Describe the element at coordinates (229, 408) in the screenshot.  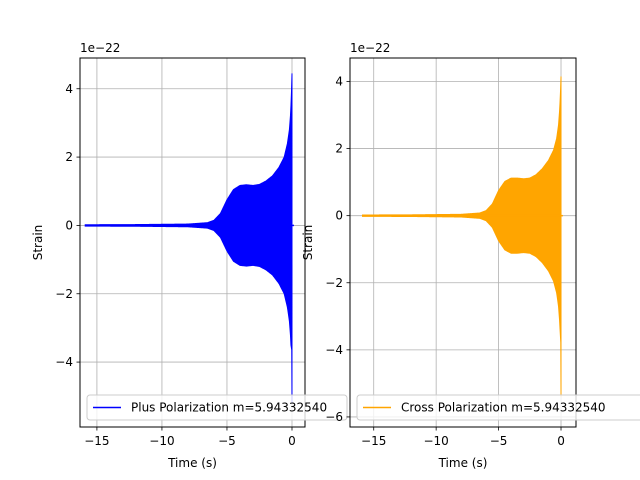
I see `legend-label: Plus Polarization m=5.94332540` at that location.